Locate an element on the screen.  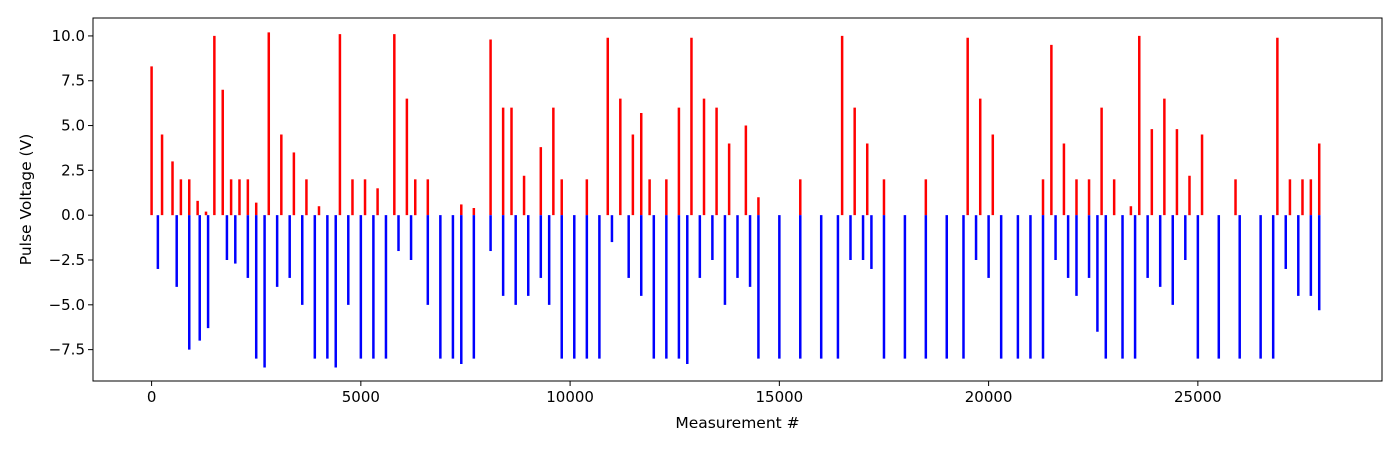
x-tick-label: 0 is located at coordinates (152, 397).